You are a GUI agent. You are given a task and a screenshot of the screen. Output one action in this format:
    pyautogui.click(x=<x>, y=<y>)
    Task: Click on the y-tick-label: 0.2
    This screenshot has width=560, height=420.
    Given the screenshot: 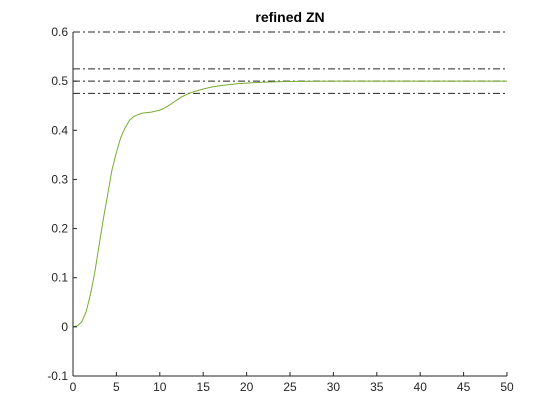 What is the action you would take?
    pyautogui.click(x=59, y=229)
    